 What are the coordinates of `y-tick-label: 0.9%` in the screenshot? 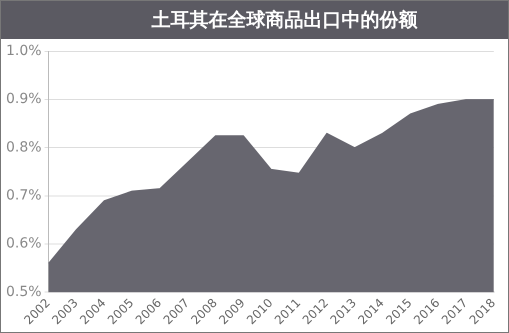 It's located at (24, 99).